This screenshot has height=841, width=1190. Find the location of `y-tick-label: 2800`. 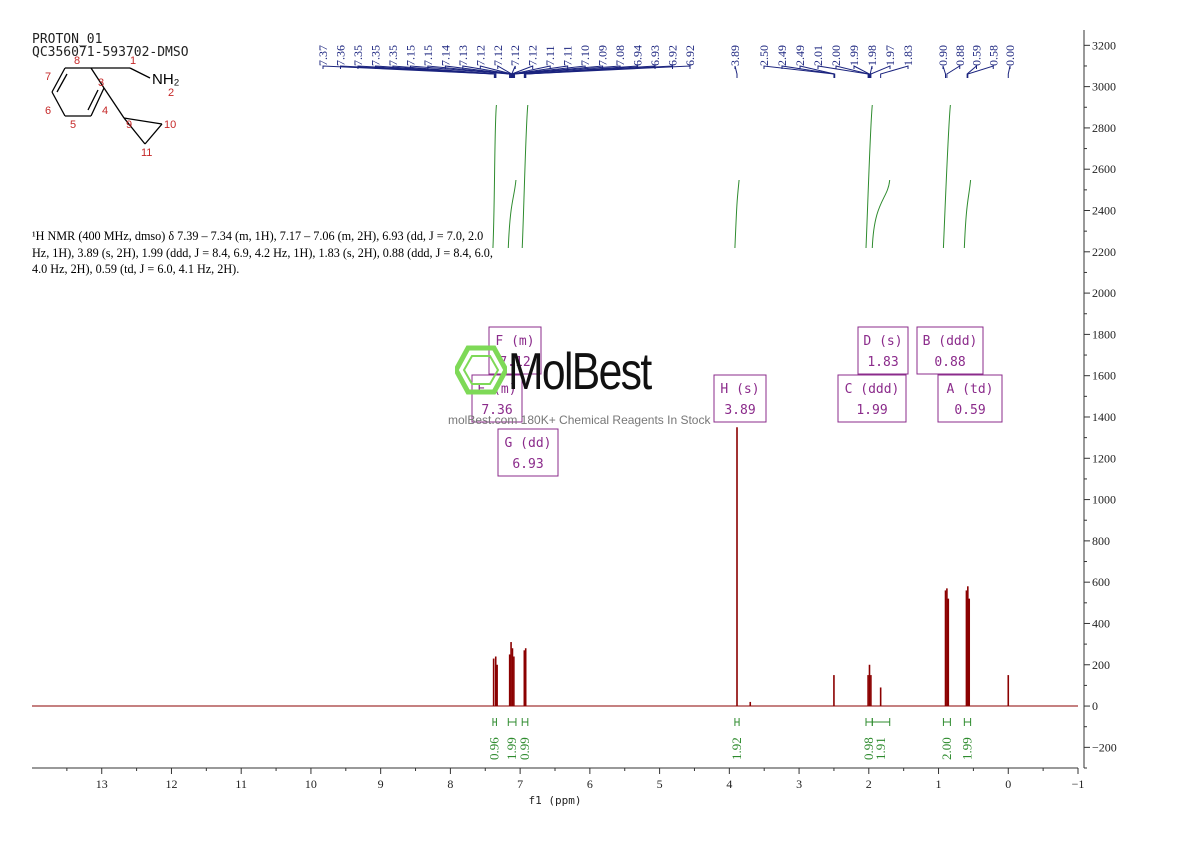

y-tick-label: 2800 is located at coordinates (1104, 128).